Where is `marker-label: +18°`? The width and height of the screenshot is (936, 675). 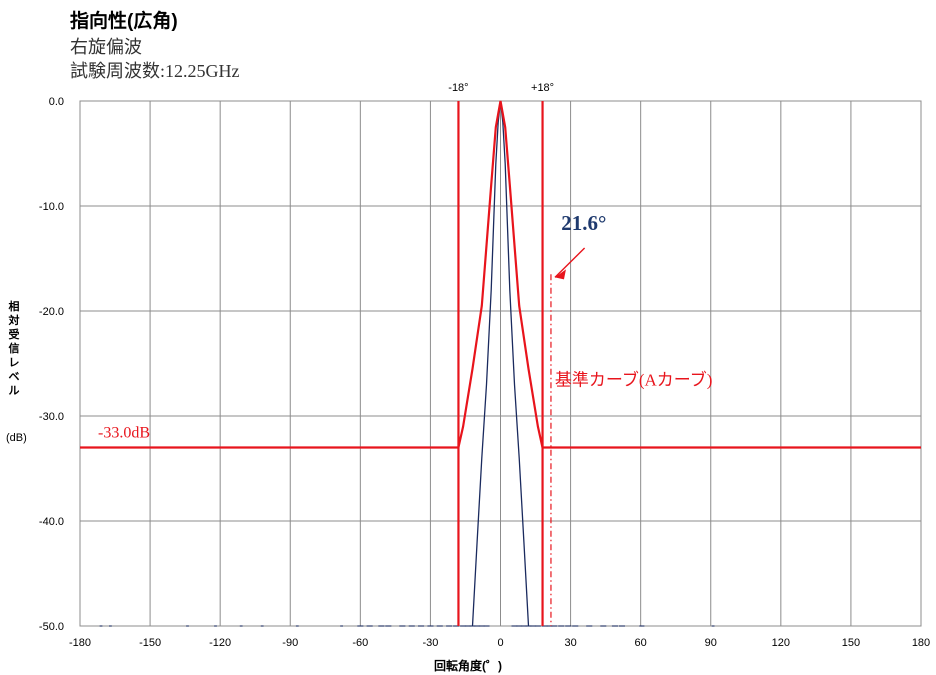
marker-label: +18° is located at coordinates (542, 88).